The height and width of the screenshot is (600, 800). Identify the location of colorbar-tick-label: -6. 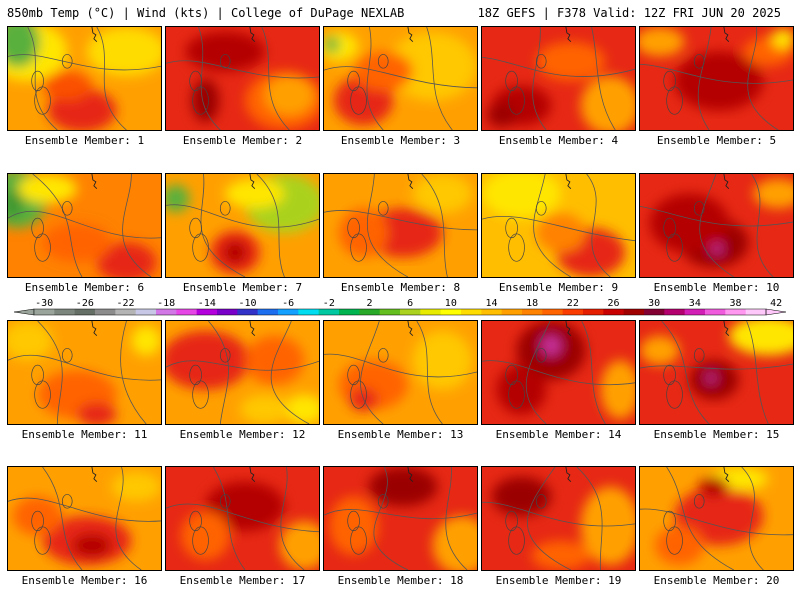
(288, 303).